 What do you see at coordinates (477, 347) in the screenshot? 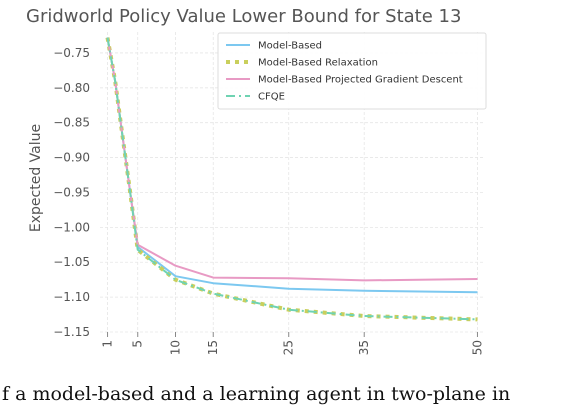
I see `x-tick-label: 50` at bounding box center [477, 347].